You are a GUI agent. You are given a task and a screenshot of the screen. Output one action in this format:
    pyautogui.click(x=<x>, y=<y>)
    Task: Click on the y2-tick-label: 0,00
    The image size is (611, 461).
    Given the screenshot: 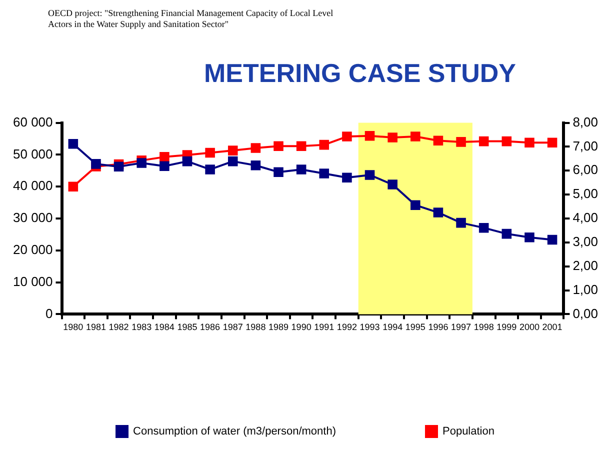 What is the action you would take?
    pyautogui.click(x=585, y=313)
    